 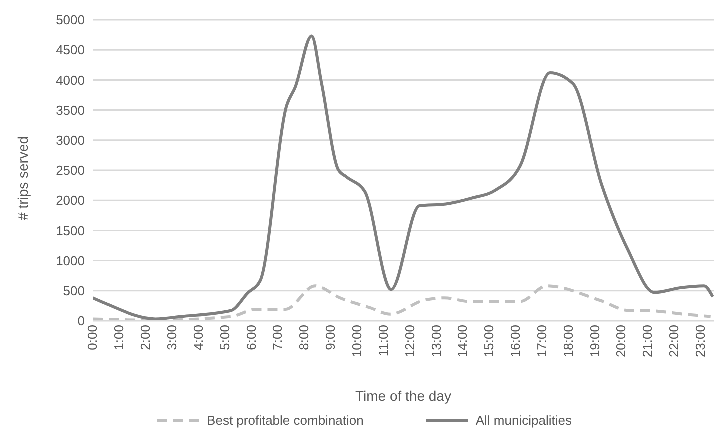 What do you see at coordinates (304, 337) in the screenshot?
I see `x-tick-label: 8:00` at bounding box center [304, 337].